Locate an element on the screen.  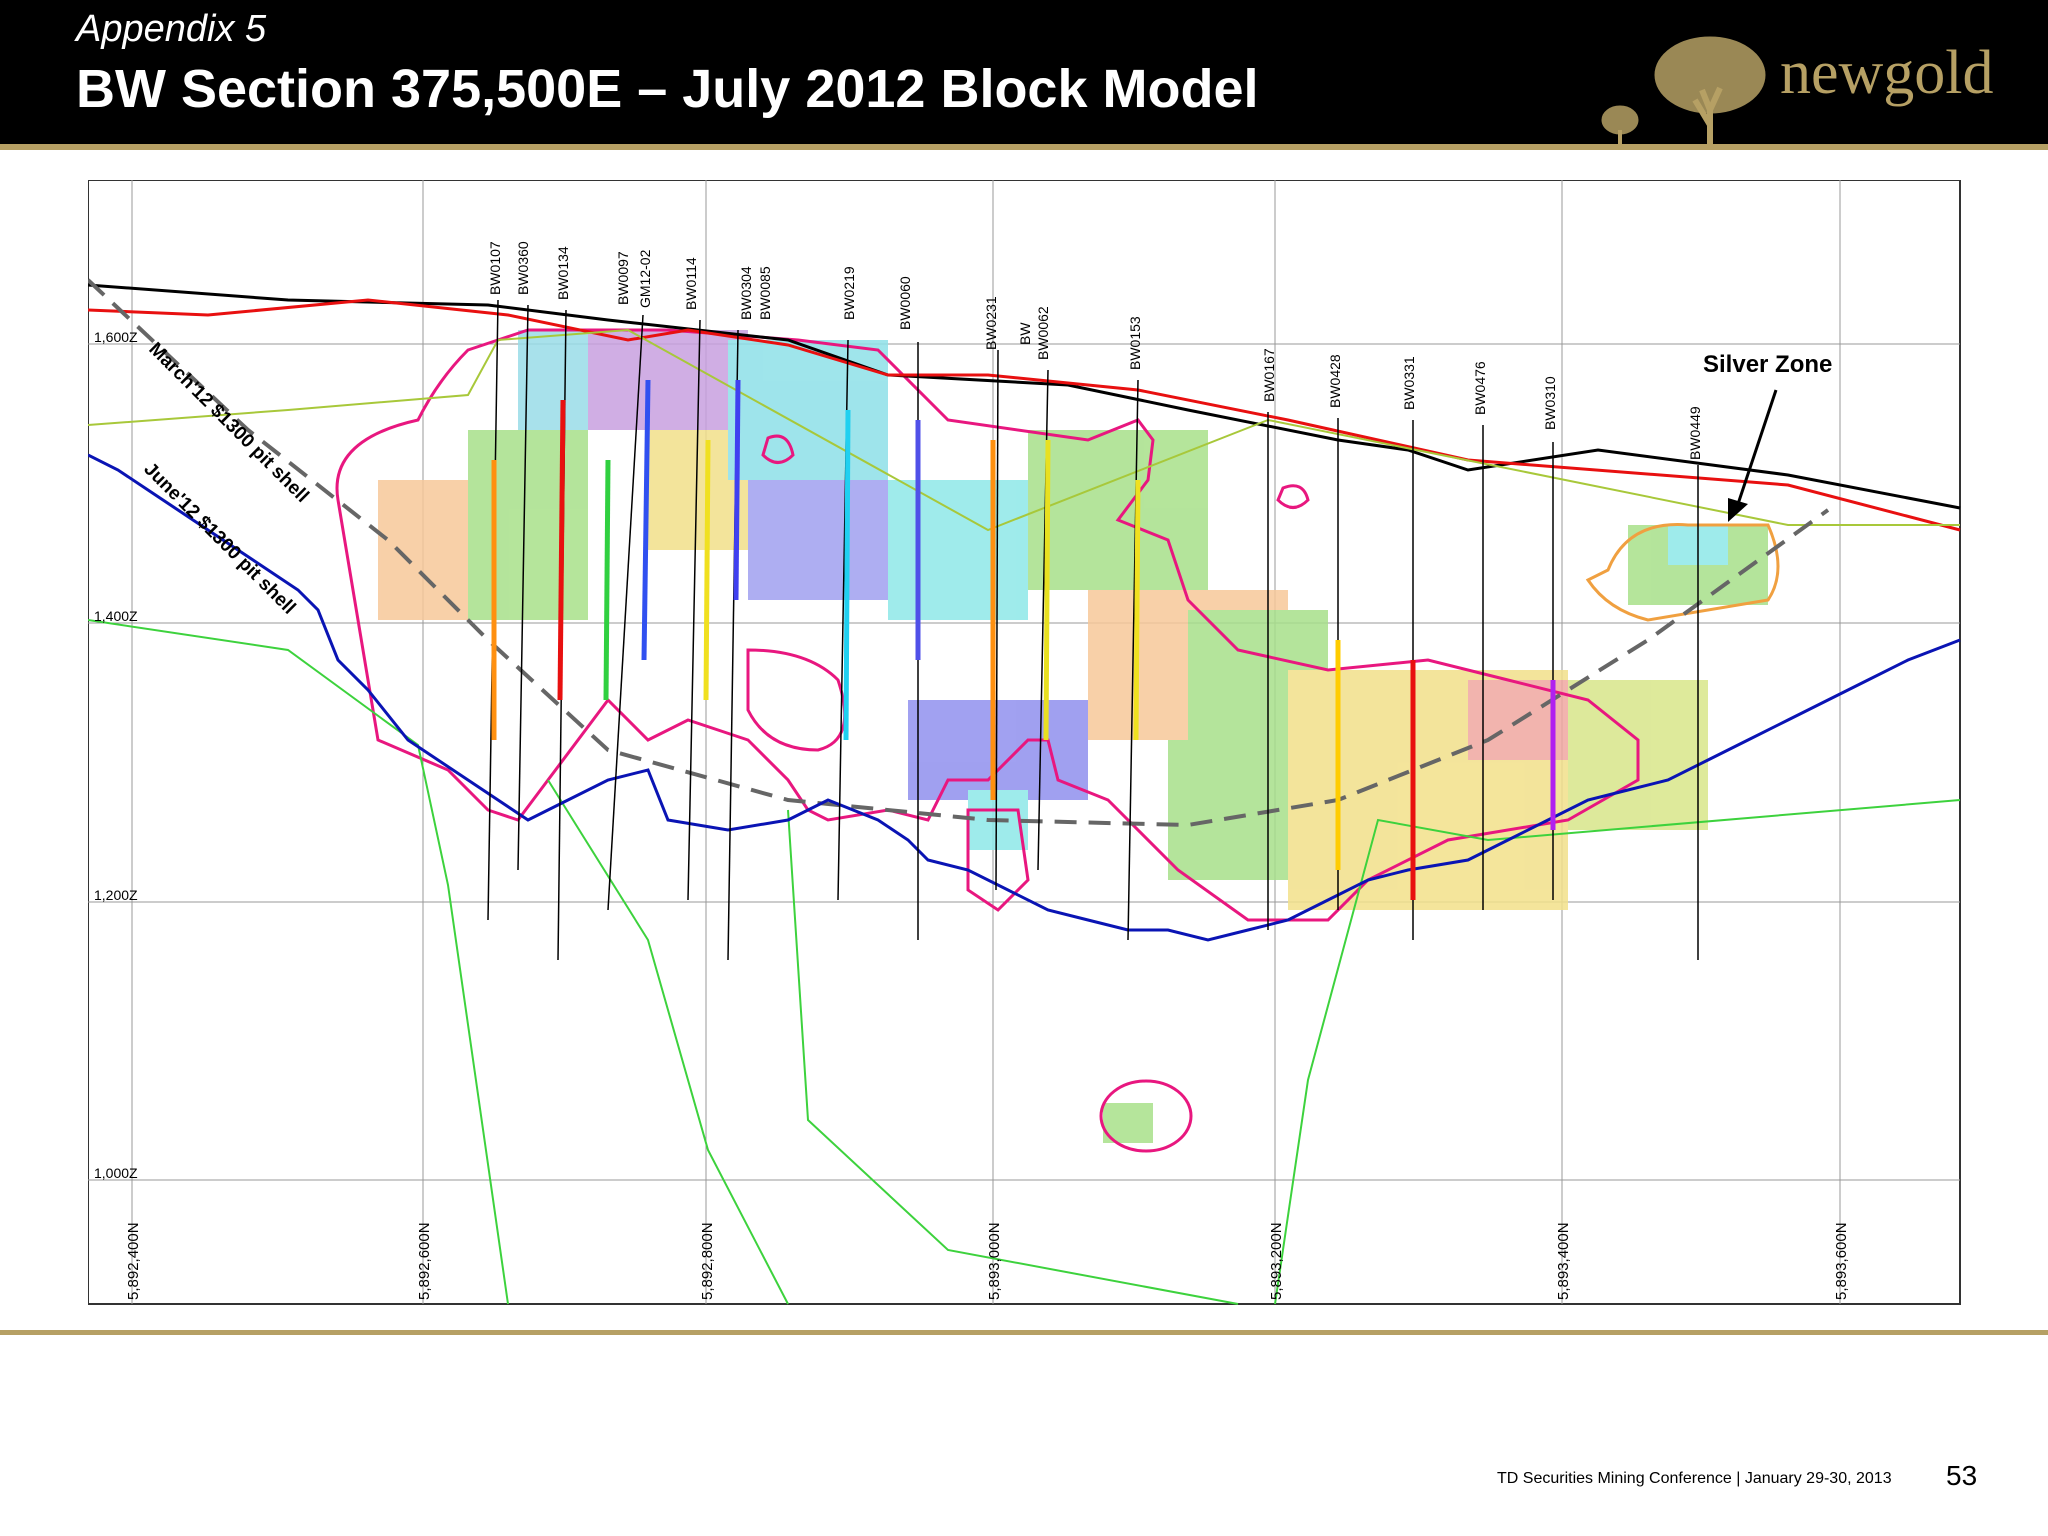
olive-line is located at coordinates (1024, 430).